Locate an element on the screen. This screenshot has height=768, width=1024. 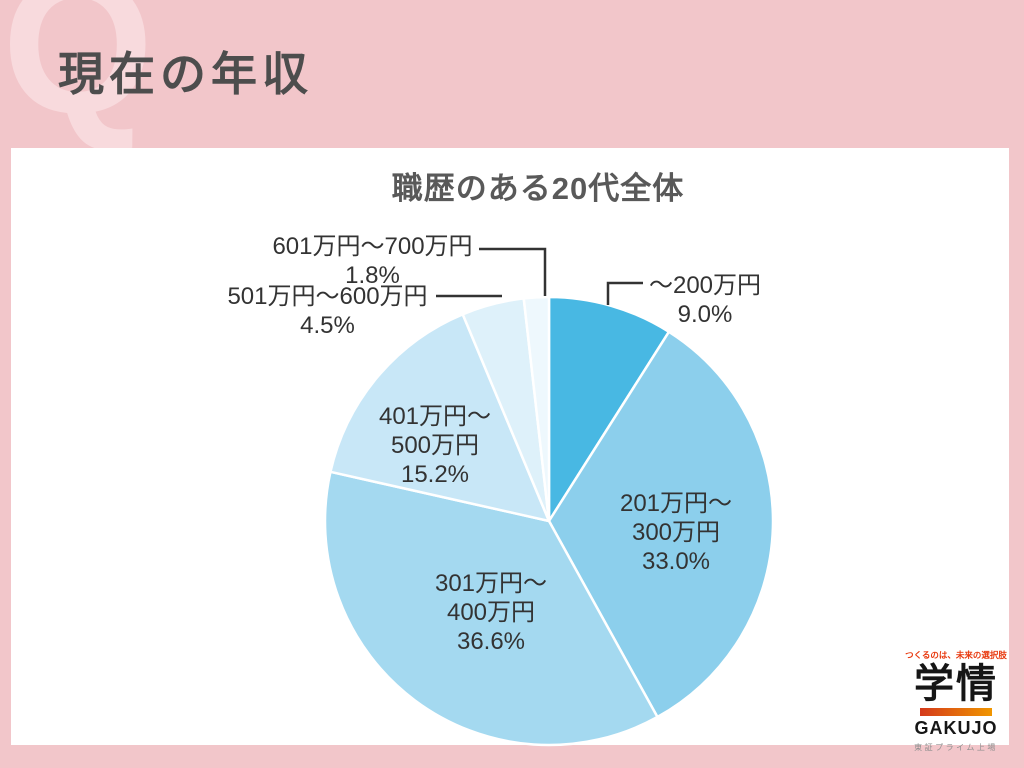
pie-label-text: 300万円 is located at coordinates (676, 532).